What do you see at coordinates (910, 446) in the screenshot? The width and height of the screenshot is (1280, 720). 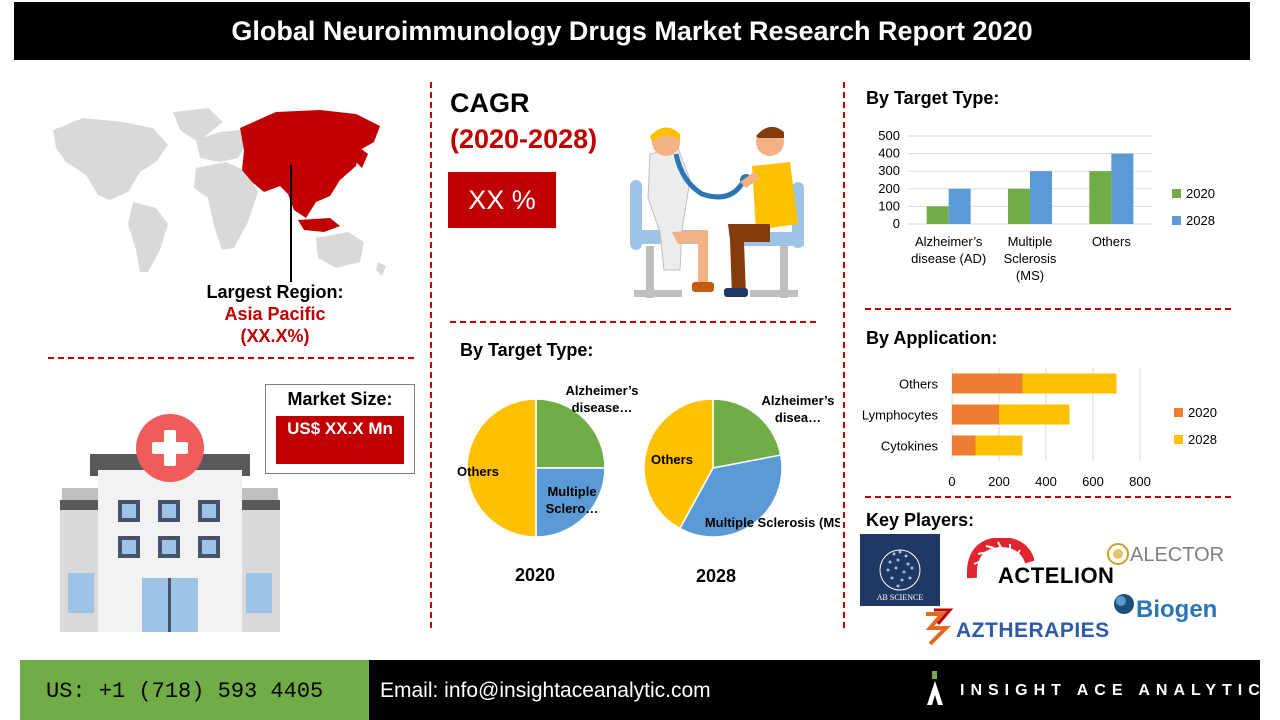 I see `y-tick-label: Cytokines` at bounding box center [910, 446].